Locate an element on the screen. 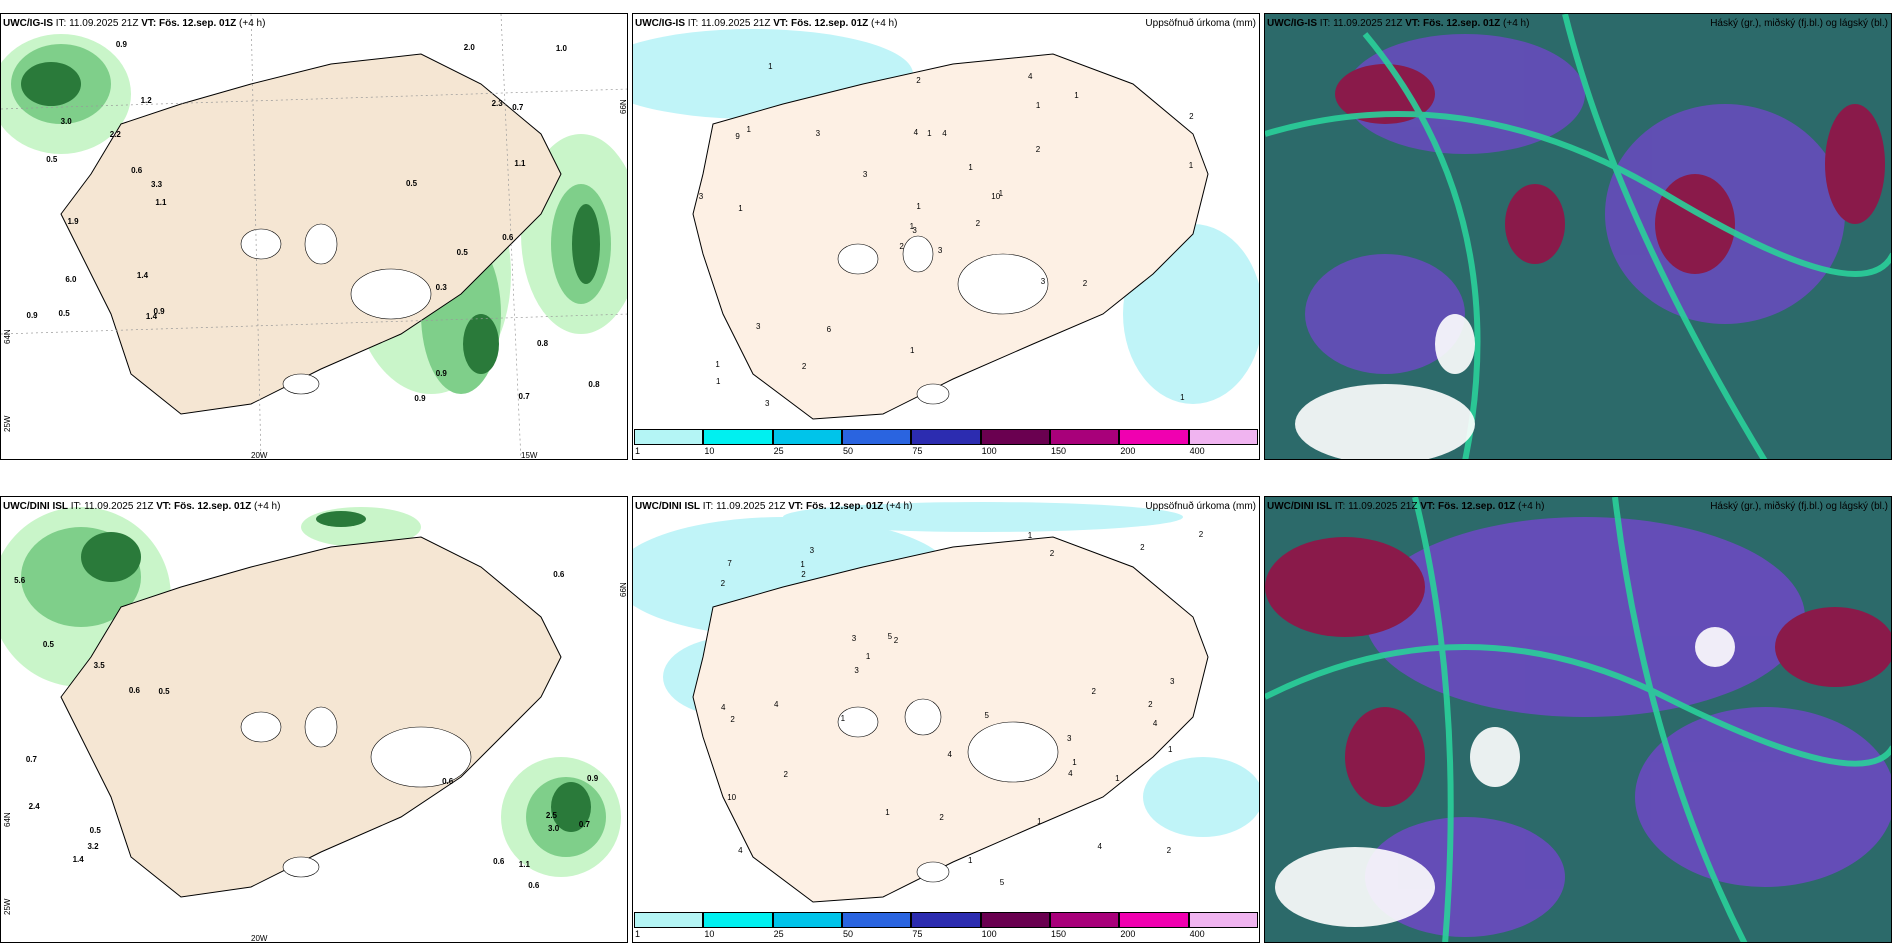 Image resolution: width=1900 pixels, height=950 pixels. value-label: 10 is located at coordinates (996, 196).